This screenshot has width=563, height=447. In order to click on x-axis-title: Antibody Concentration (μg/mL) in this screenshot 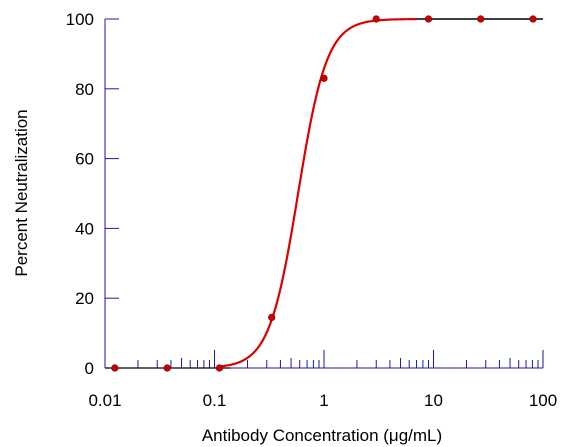, I will do `click(322, 435)`.